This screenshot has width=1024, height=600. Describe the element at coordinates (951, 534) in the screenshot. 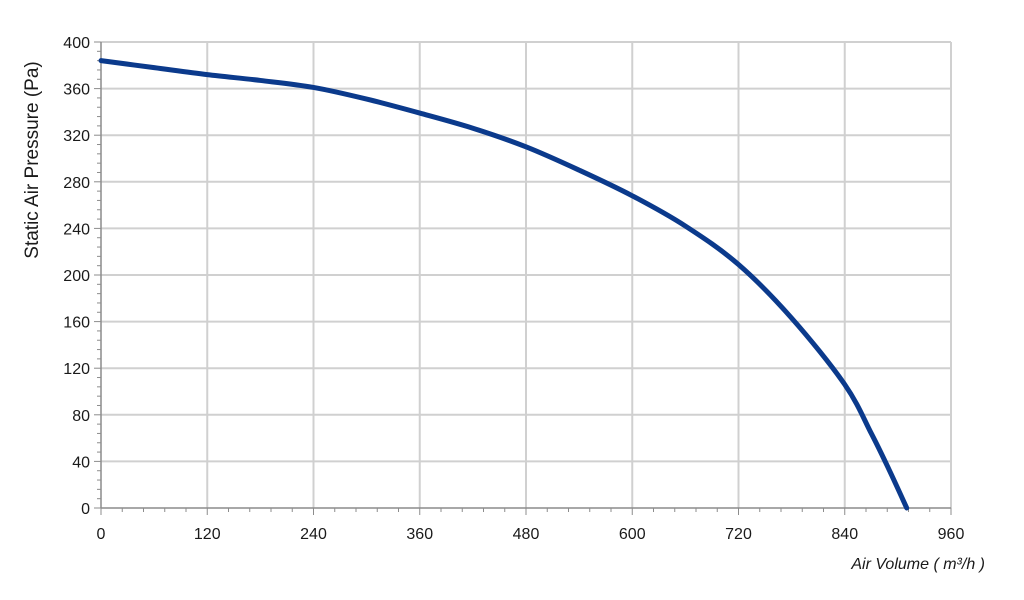

I see `x-tick-label: 960` at that location.